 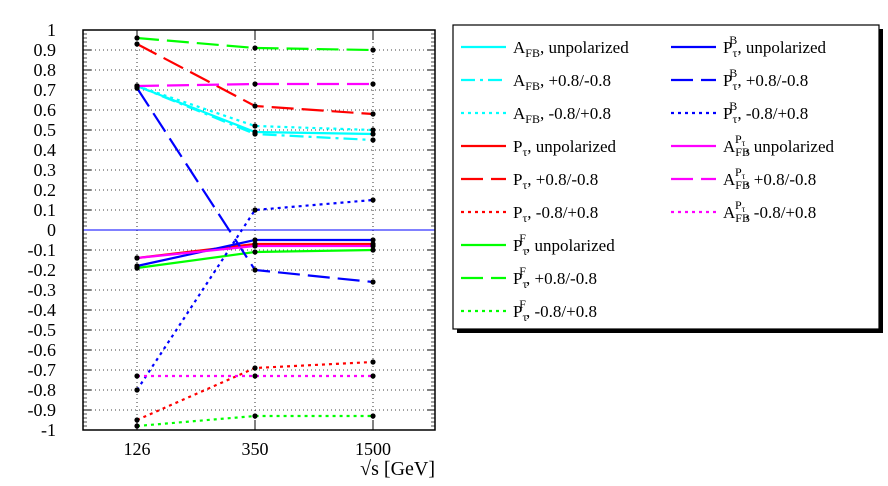 I want to click on legend-label: PτB, +0.8/-0.8, so click(x=765, y=79).